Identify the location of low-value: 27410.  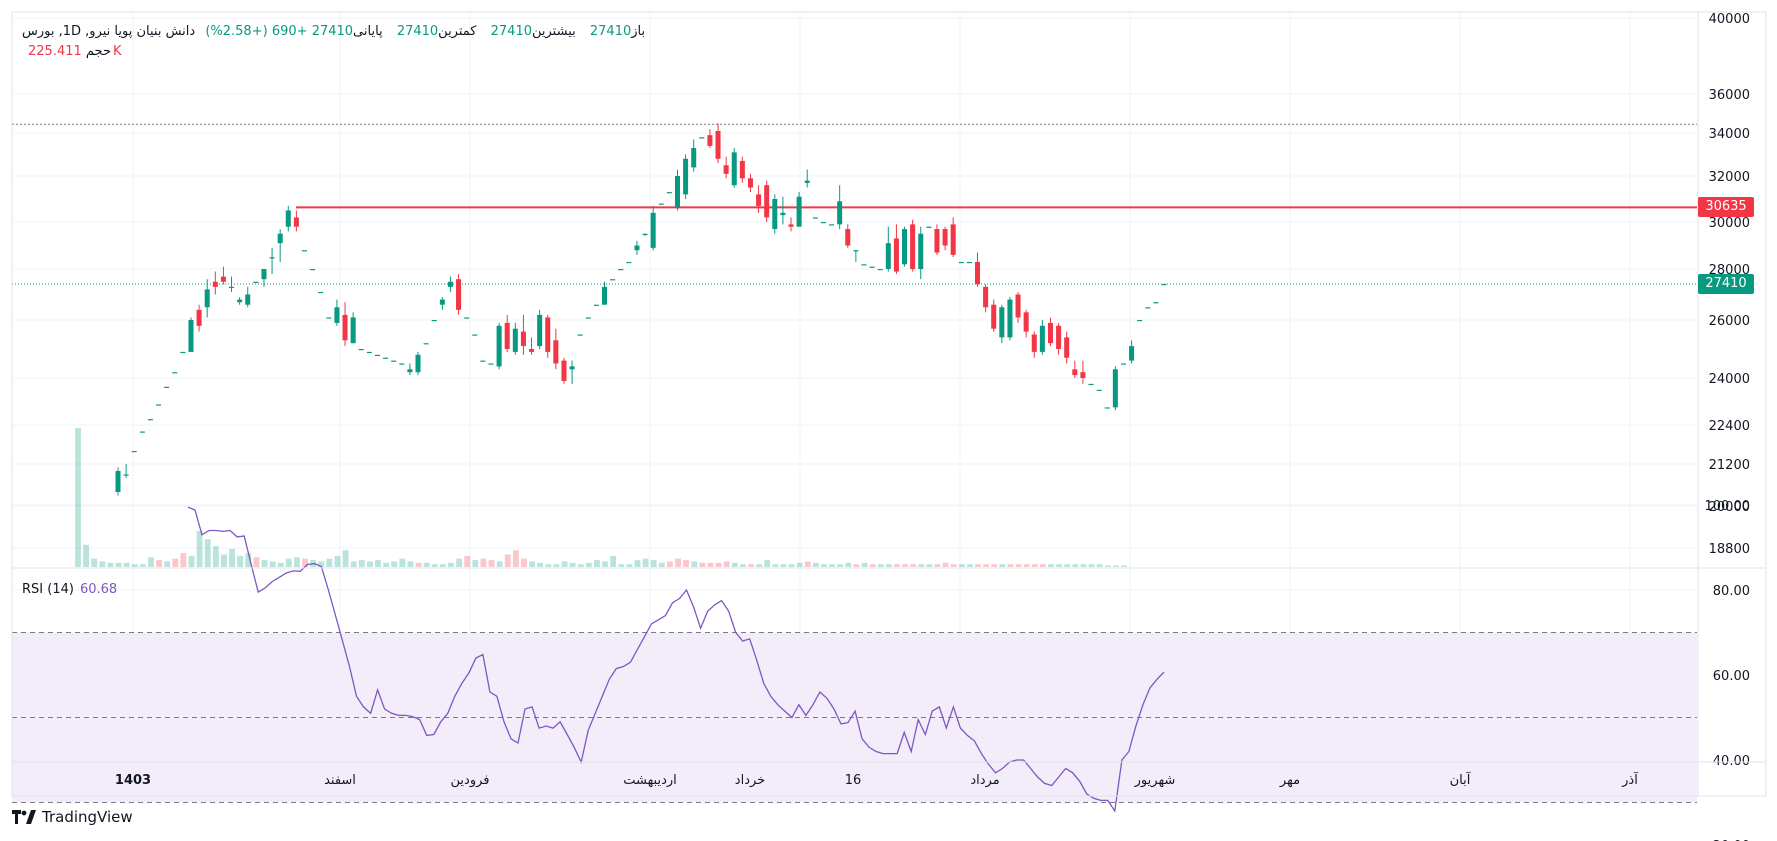
(417, 31).